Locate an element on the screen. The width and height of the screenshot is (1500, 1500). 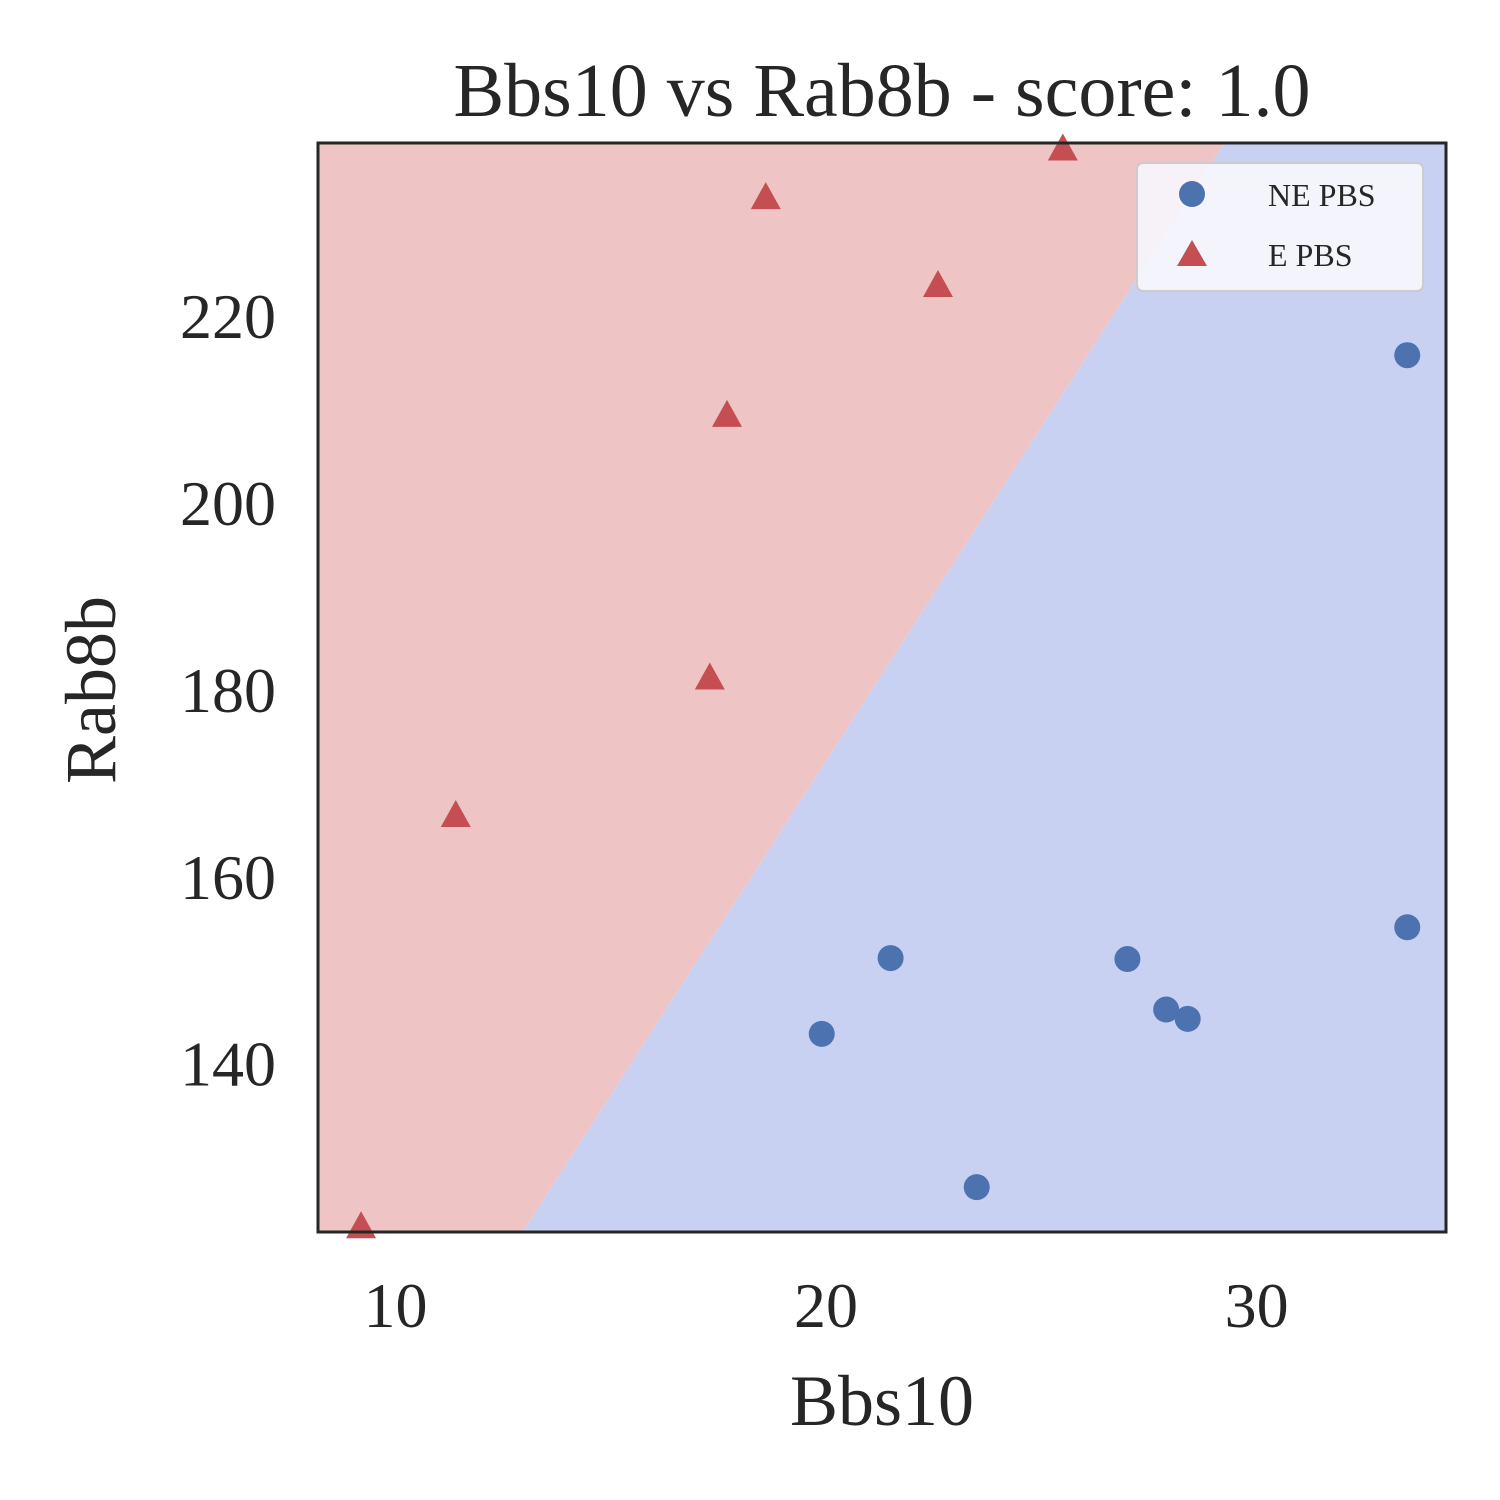
x-tick-label: 30 is located at coordinates (1257, 1305).